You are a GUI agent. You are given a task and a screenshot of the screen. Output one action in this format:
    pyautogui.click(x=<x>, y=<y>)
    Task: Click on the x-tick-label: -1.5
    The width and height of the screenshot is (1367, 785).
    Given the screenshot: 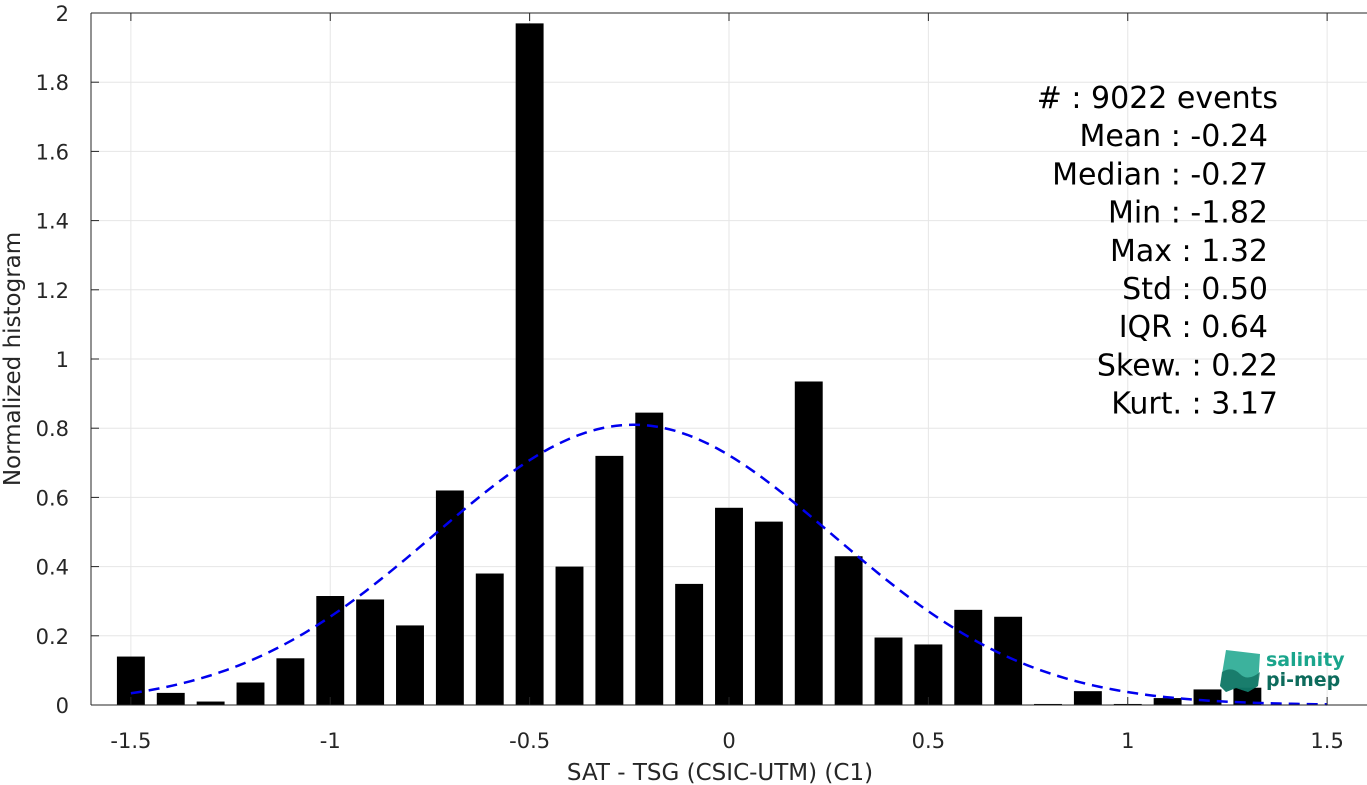 What is the action you would take?
    pyautogui.click(x=130, y=741)
    